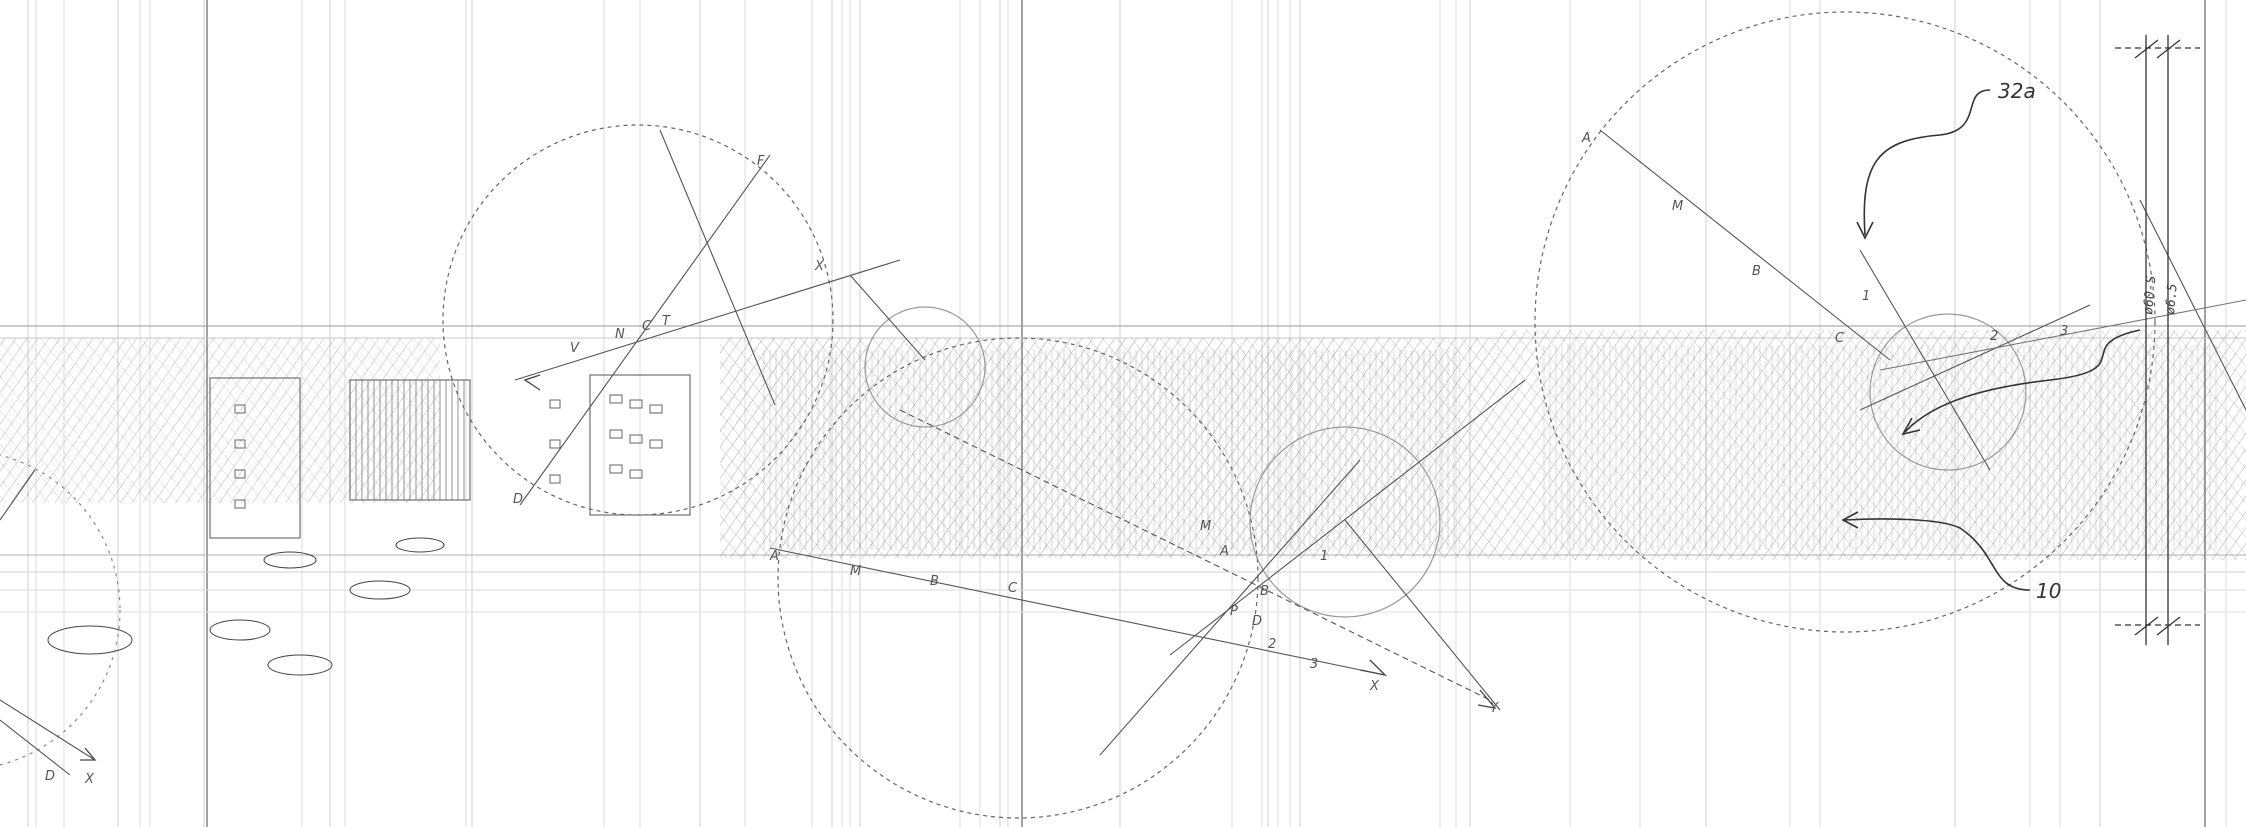 Image resolution: width=2246 pixels, height=827 pixels. What do you see at coordinates (575, 348) in the screenshot?
I see `label-left-v: V` at bounding box center [575, 348].